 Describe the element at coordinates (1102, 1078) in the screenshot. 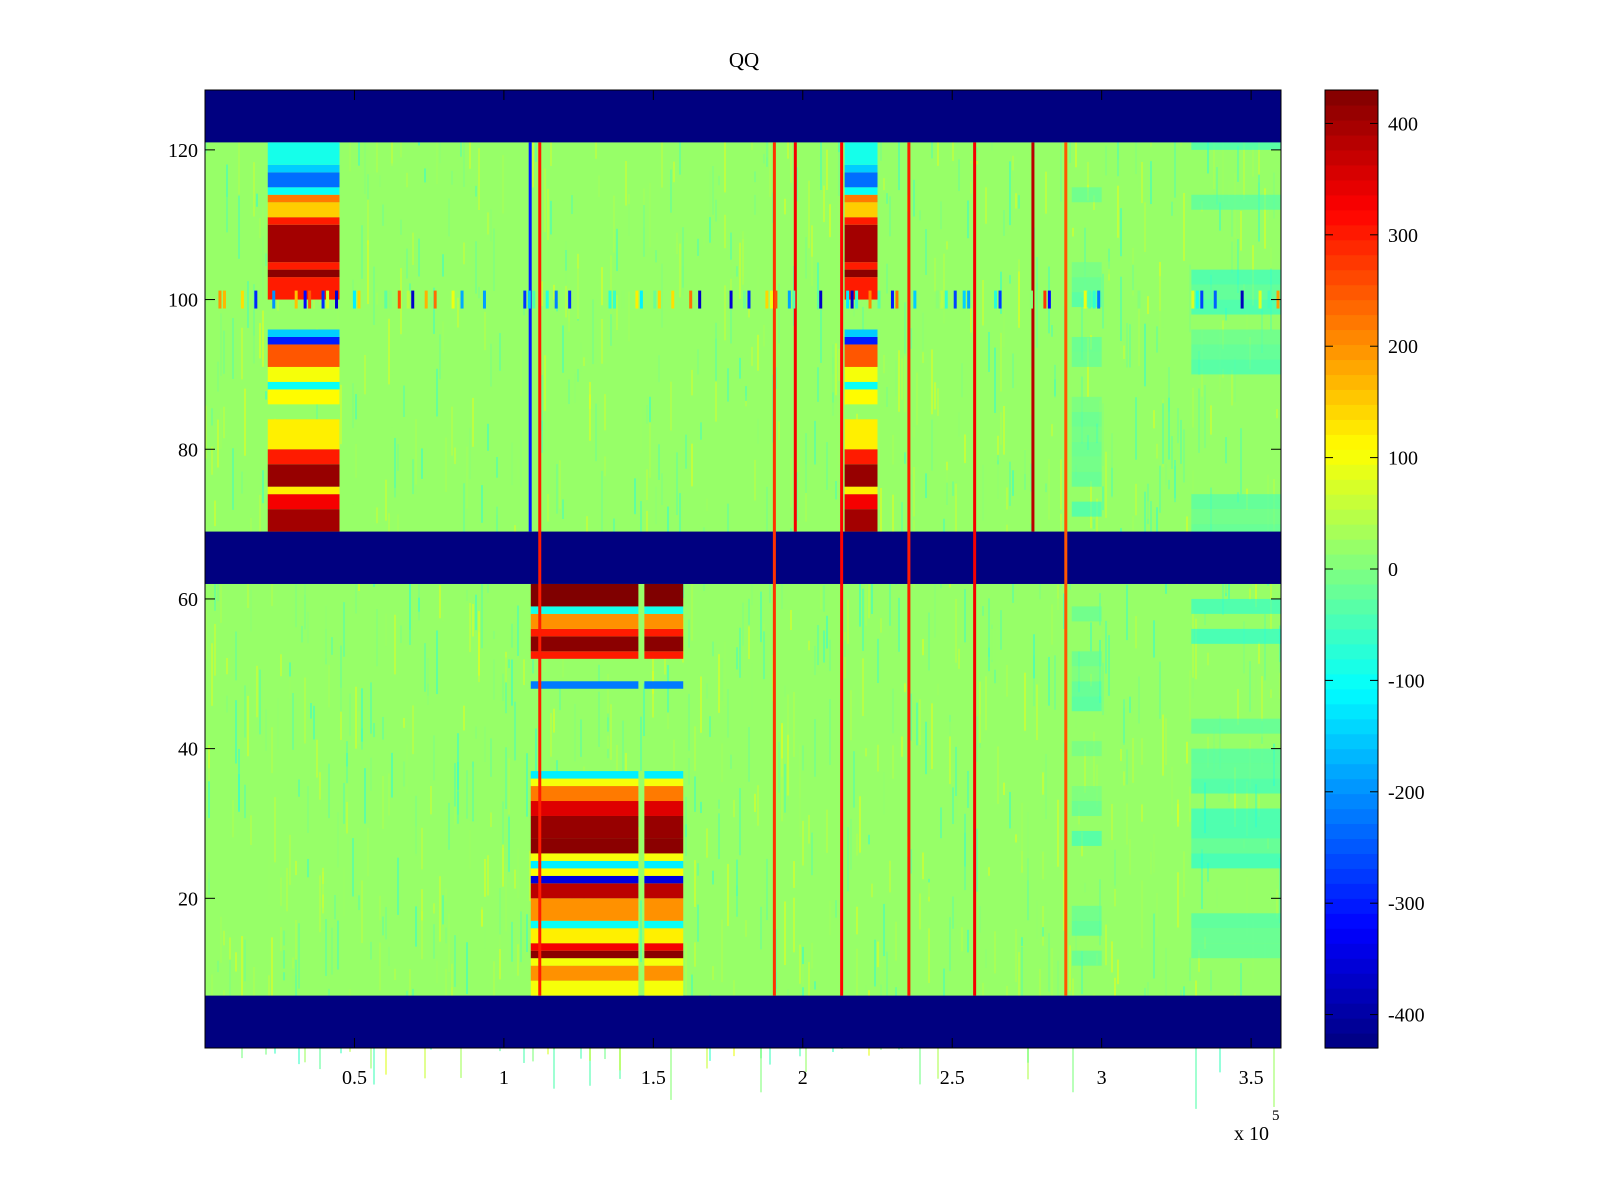

I see `x-tick-label: 3` at that location.